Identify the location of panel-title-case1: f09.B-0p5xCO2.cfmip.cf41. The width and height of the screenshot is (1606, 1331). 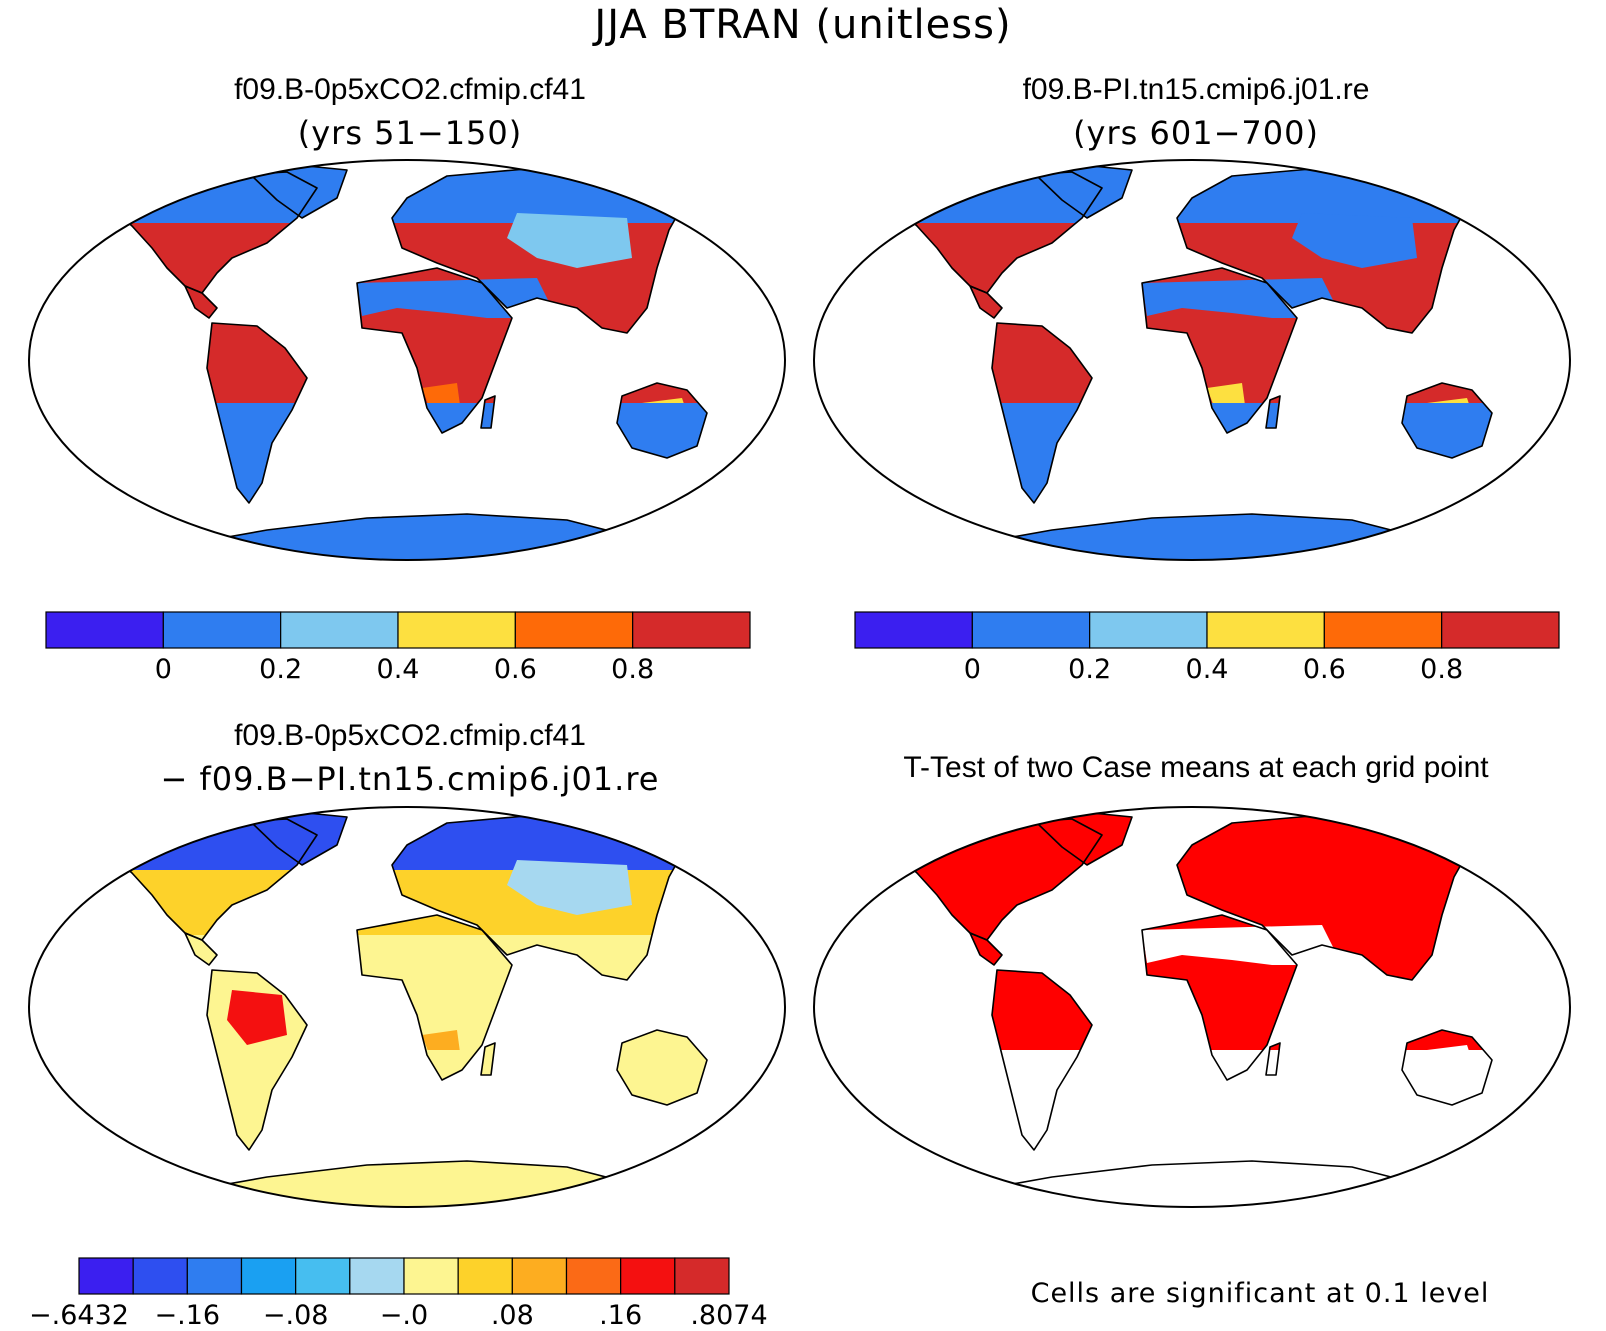
(410, 89).